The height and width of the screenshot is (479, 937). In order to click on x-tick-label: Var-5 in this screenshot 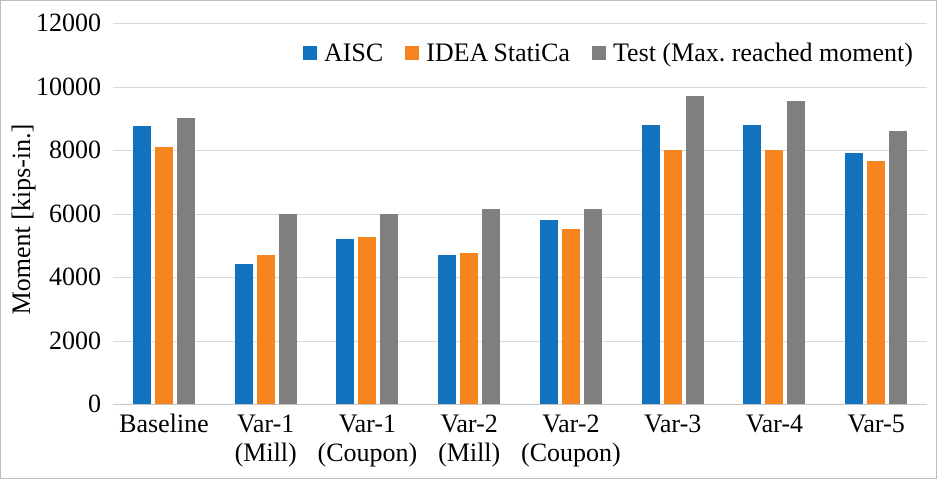, I will do `click(876, 423)`.